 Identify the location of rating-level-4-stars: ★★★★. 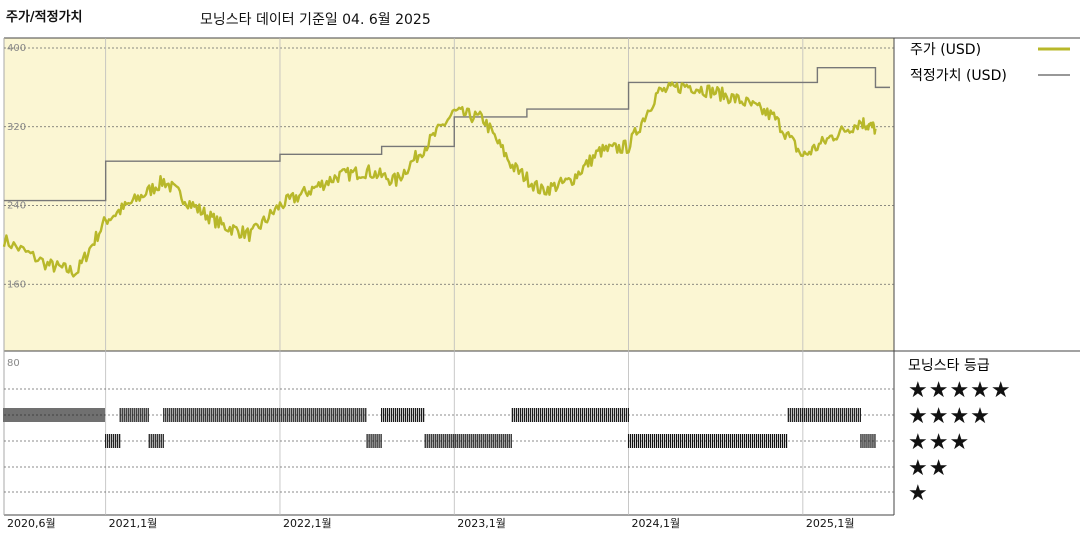
(949, 416).